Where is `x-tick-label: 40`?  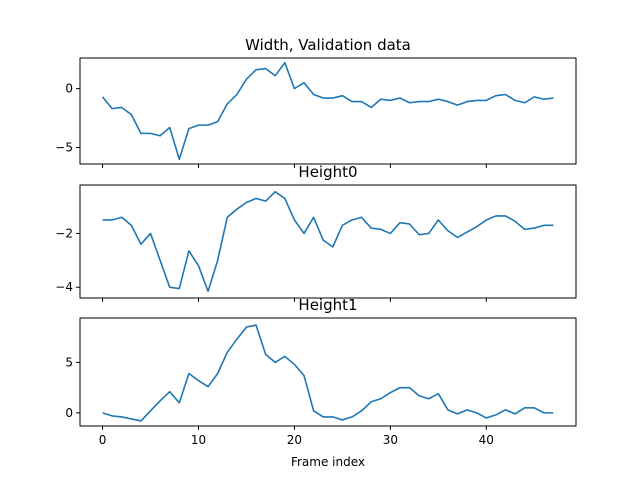 x-tick-label: 40 is located at coordinates (486, 440).